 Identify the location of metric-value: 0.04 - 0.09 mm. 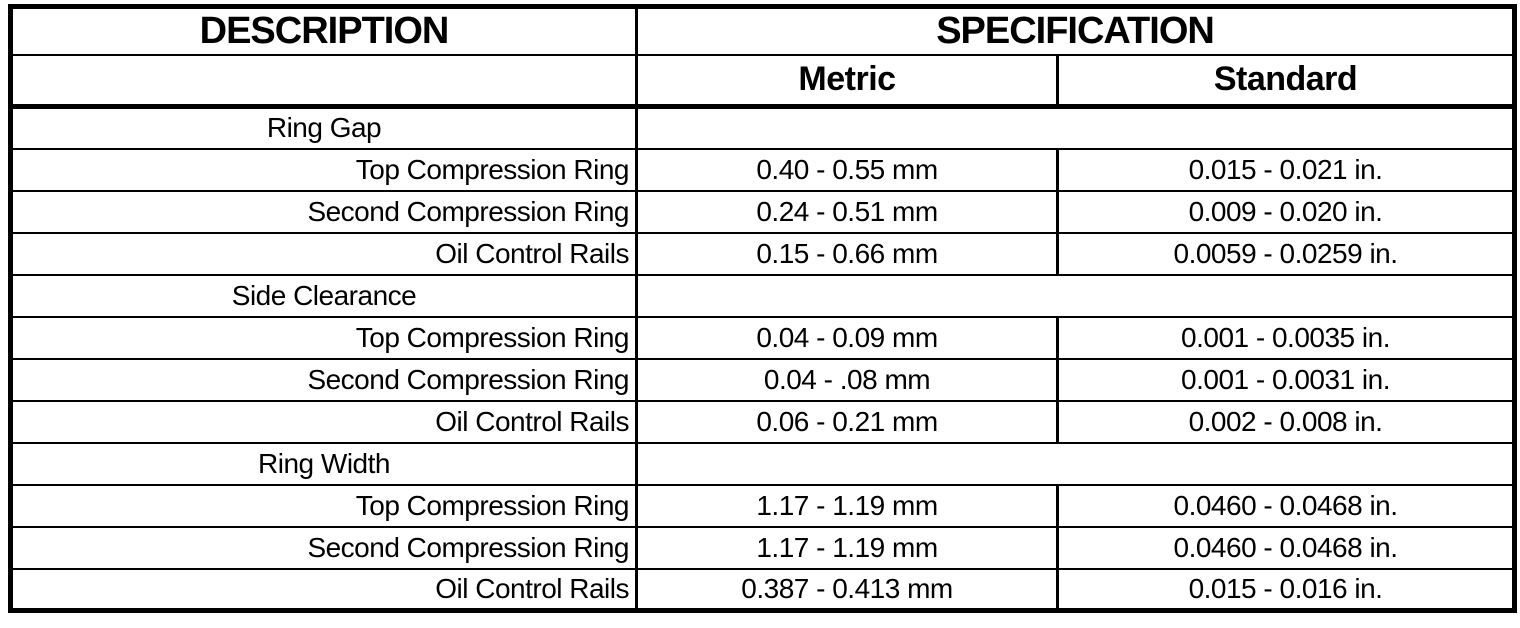
(847, 337).